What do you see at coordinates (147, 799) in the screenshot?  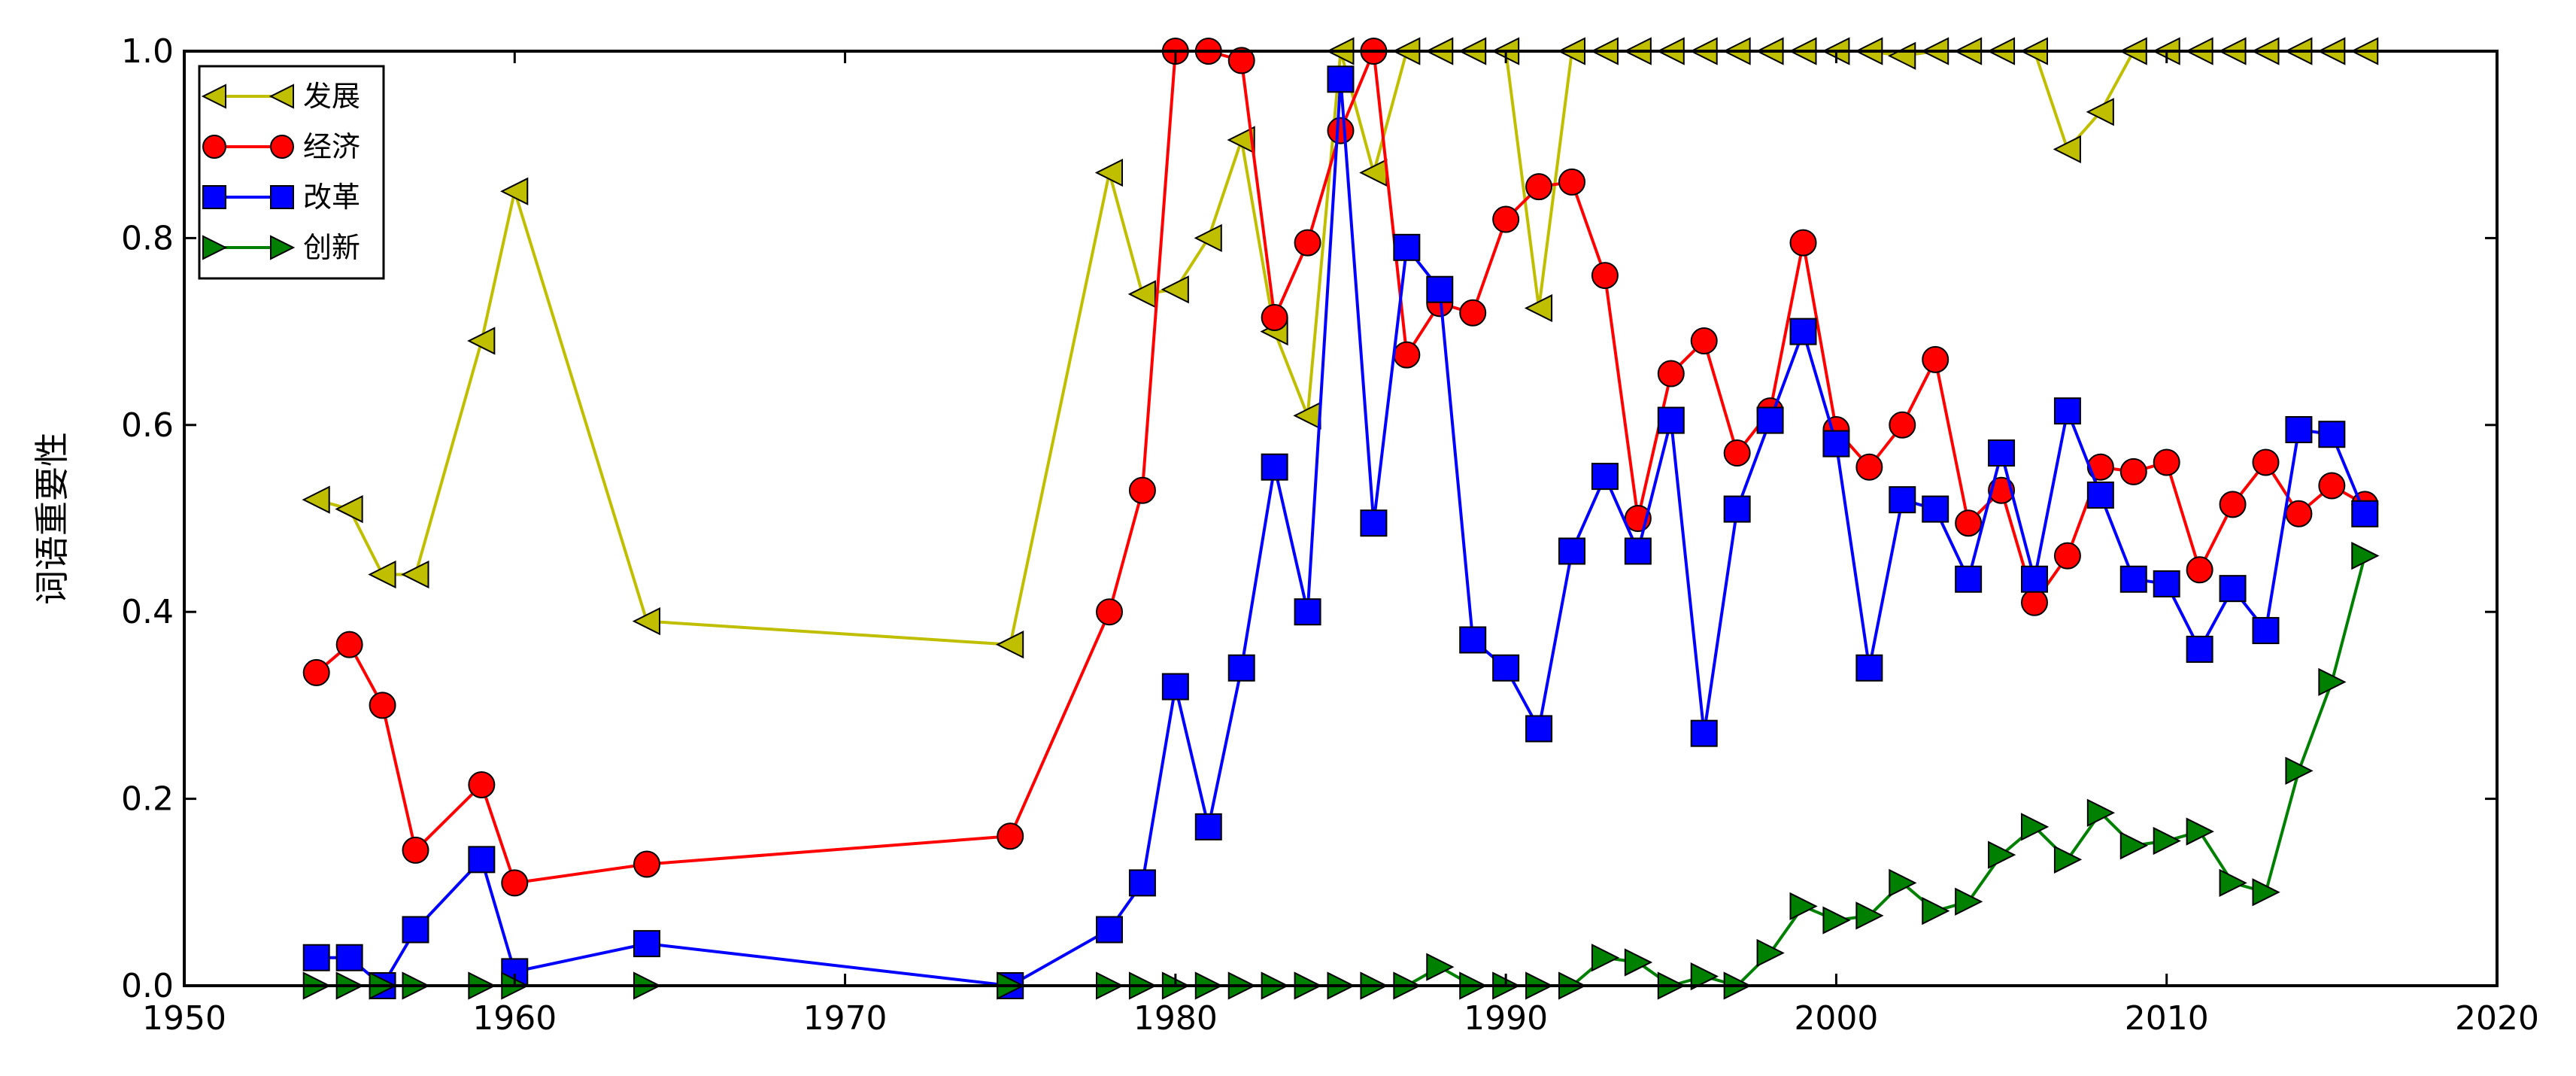 I see `y-tick-label-1: 0.2` at bounding box center [147, 799].